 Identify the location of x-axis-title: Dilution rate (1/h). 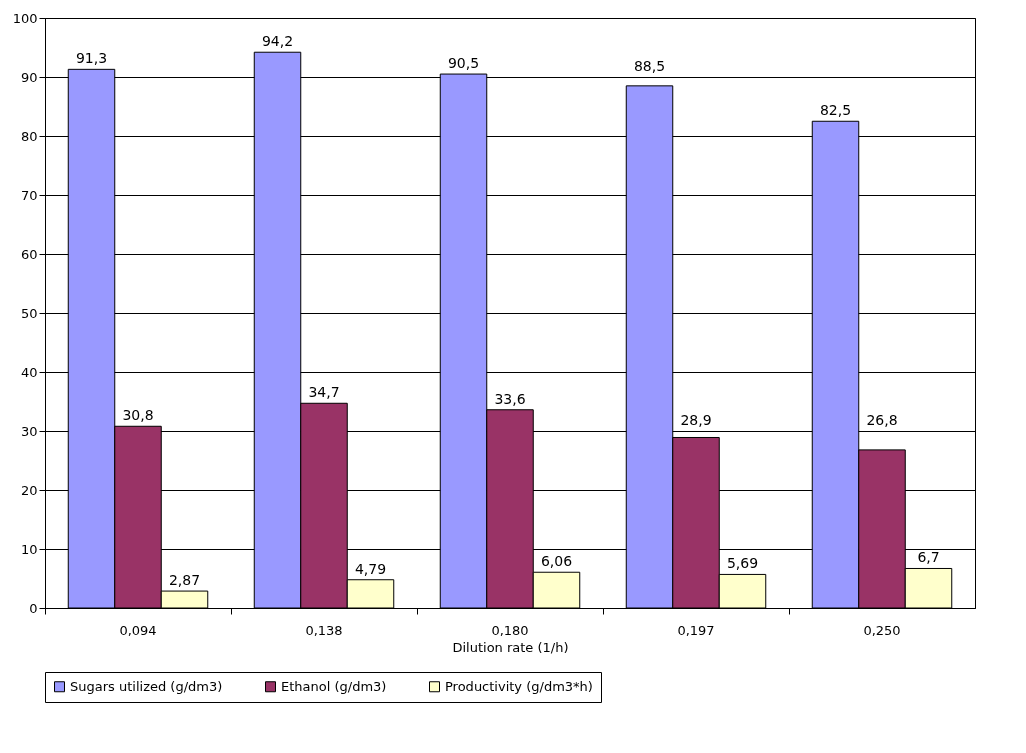
(510, 647).